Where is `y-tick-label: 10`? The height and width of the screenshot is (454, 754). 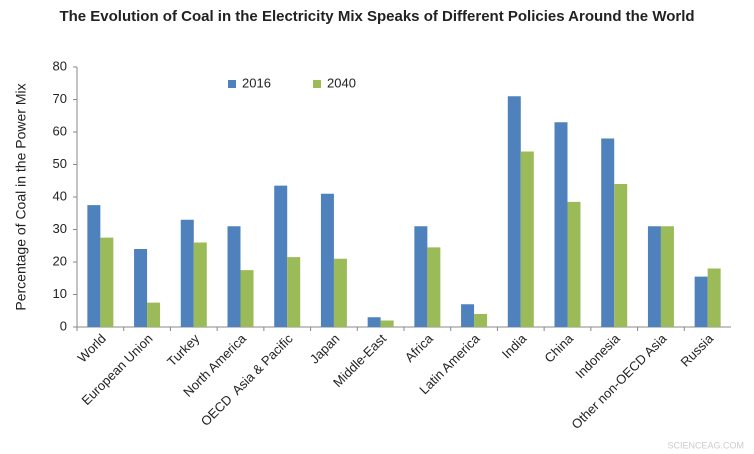 y-tick-label: 10 is located at coordinates (60, 293).